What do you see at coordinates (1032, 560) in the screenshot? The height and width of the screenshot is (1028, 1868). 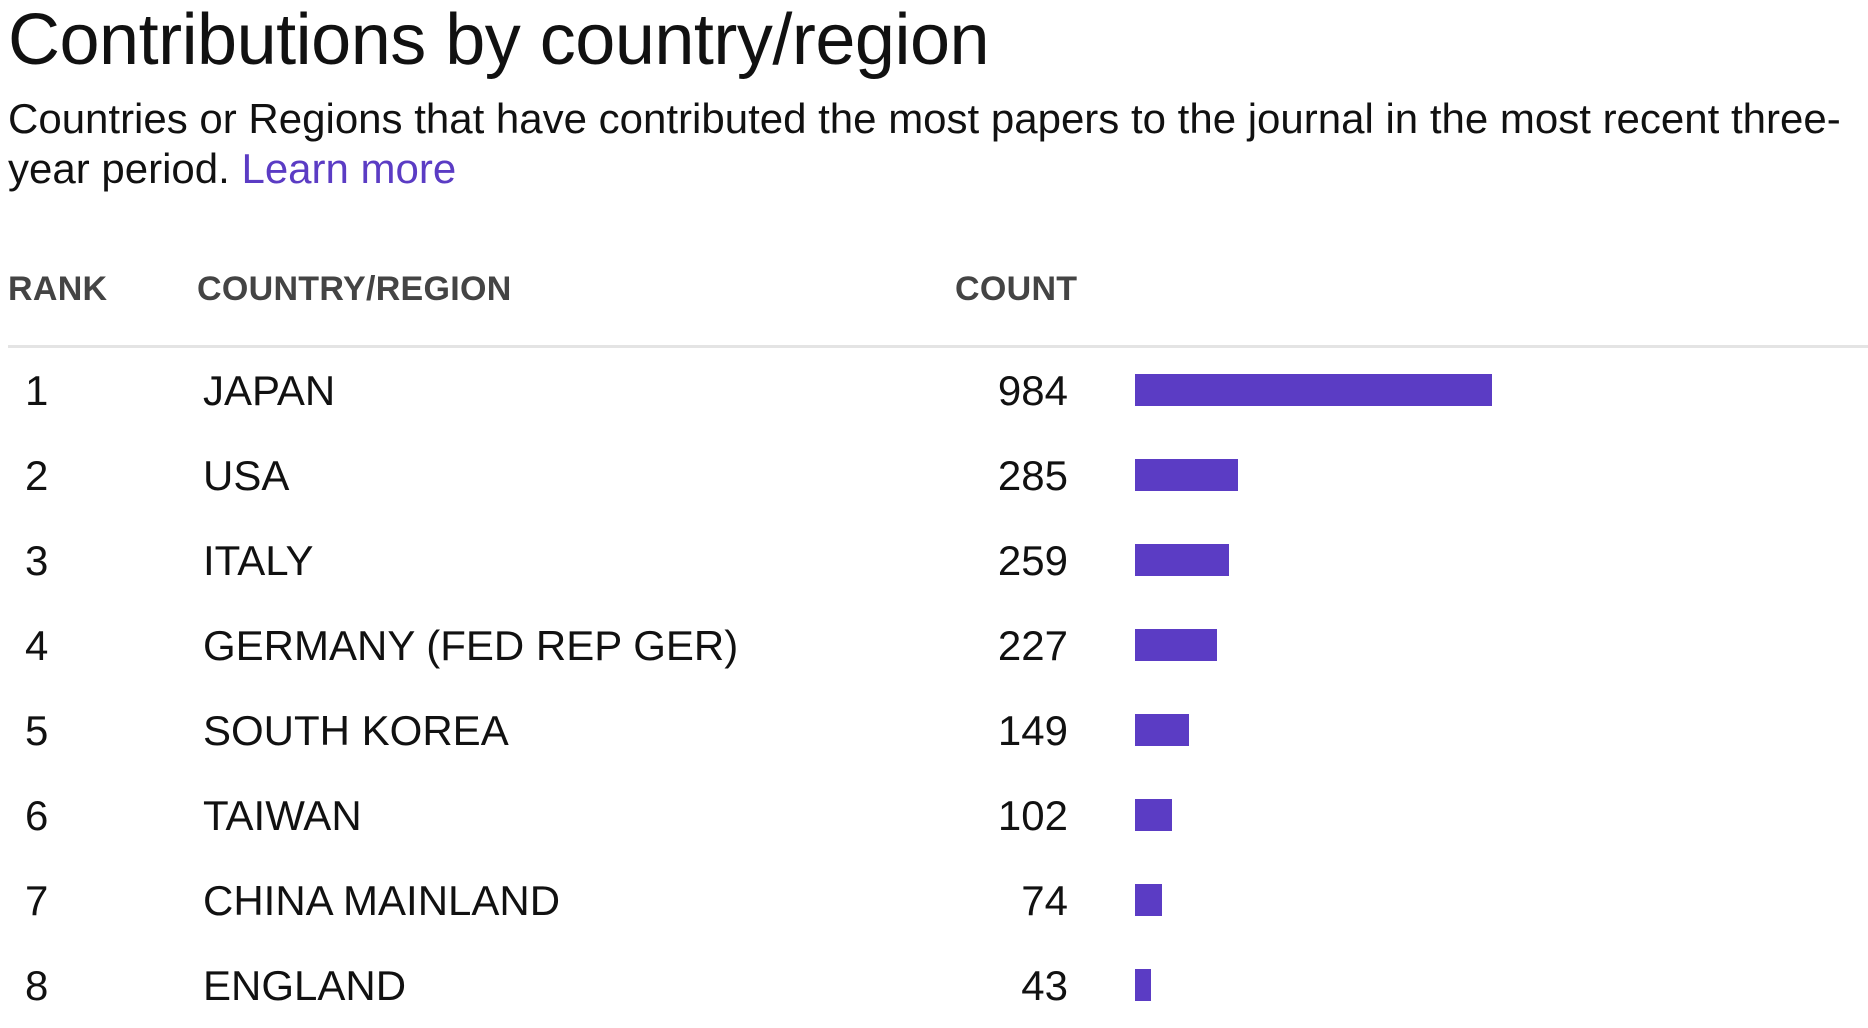 I see `count-cell: 259` at bounding box center [1032, 560].